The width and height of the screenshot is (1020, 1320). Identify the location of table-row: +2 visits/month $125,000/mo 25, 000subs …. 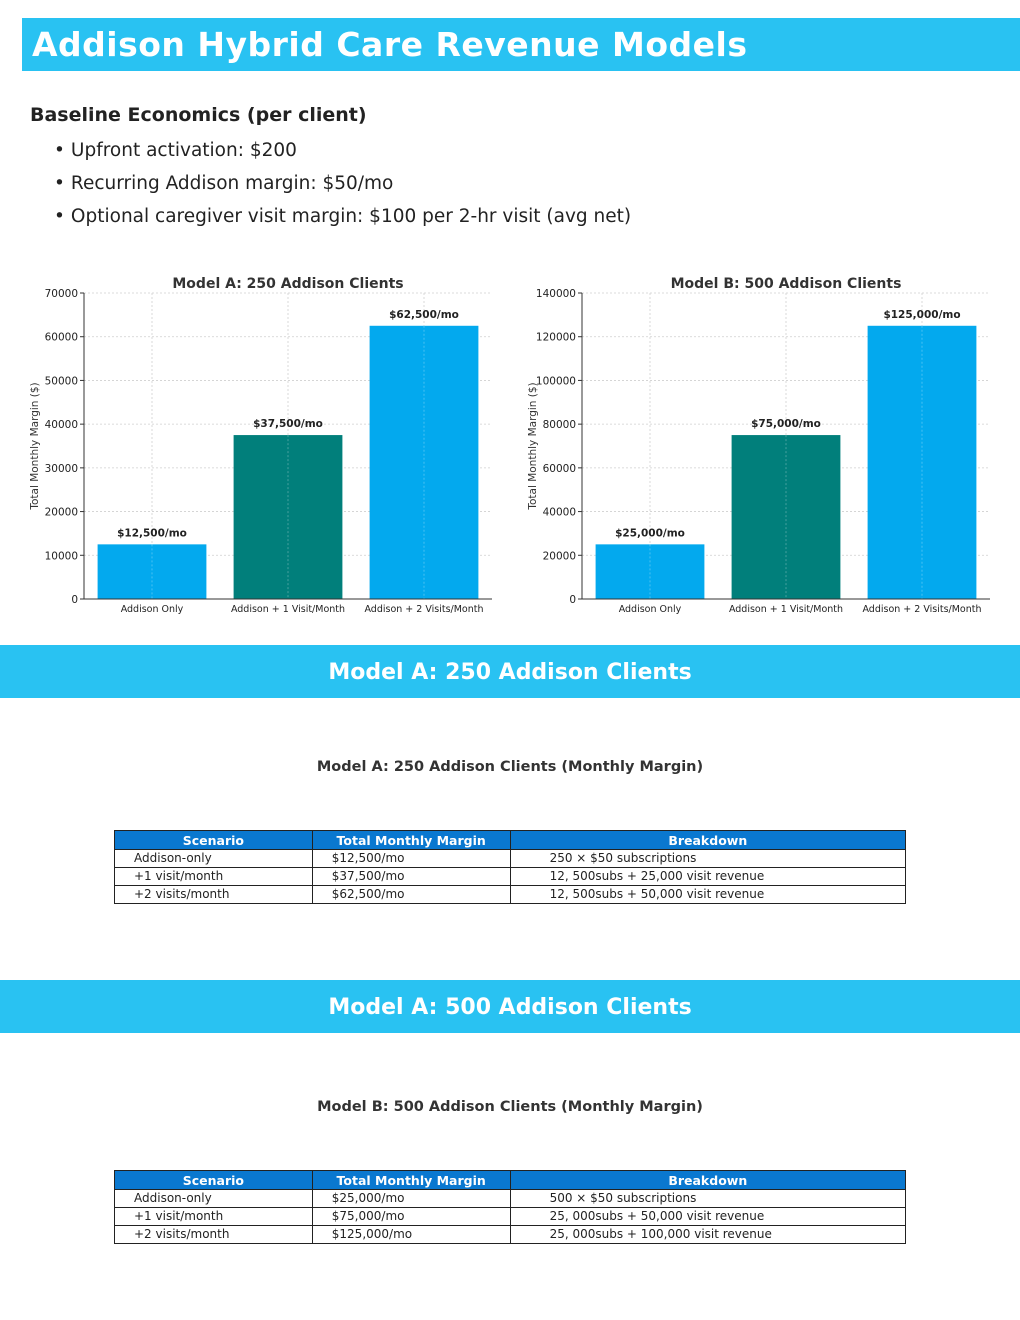
(510, 1234).